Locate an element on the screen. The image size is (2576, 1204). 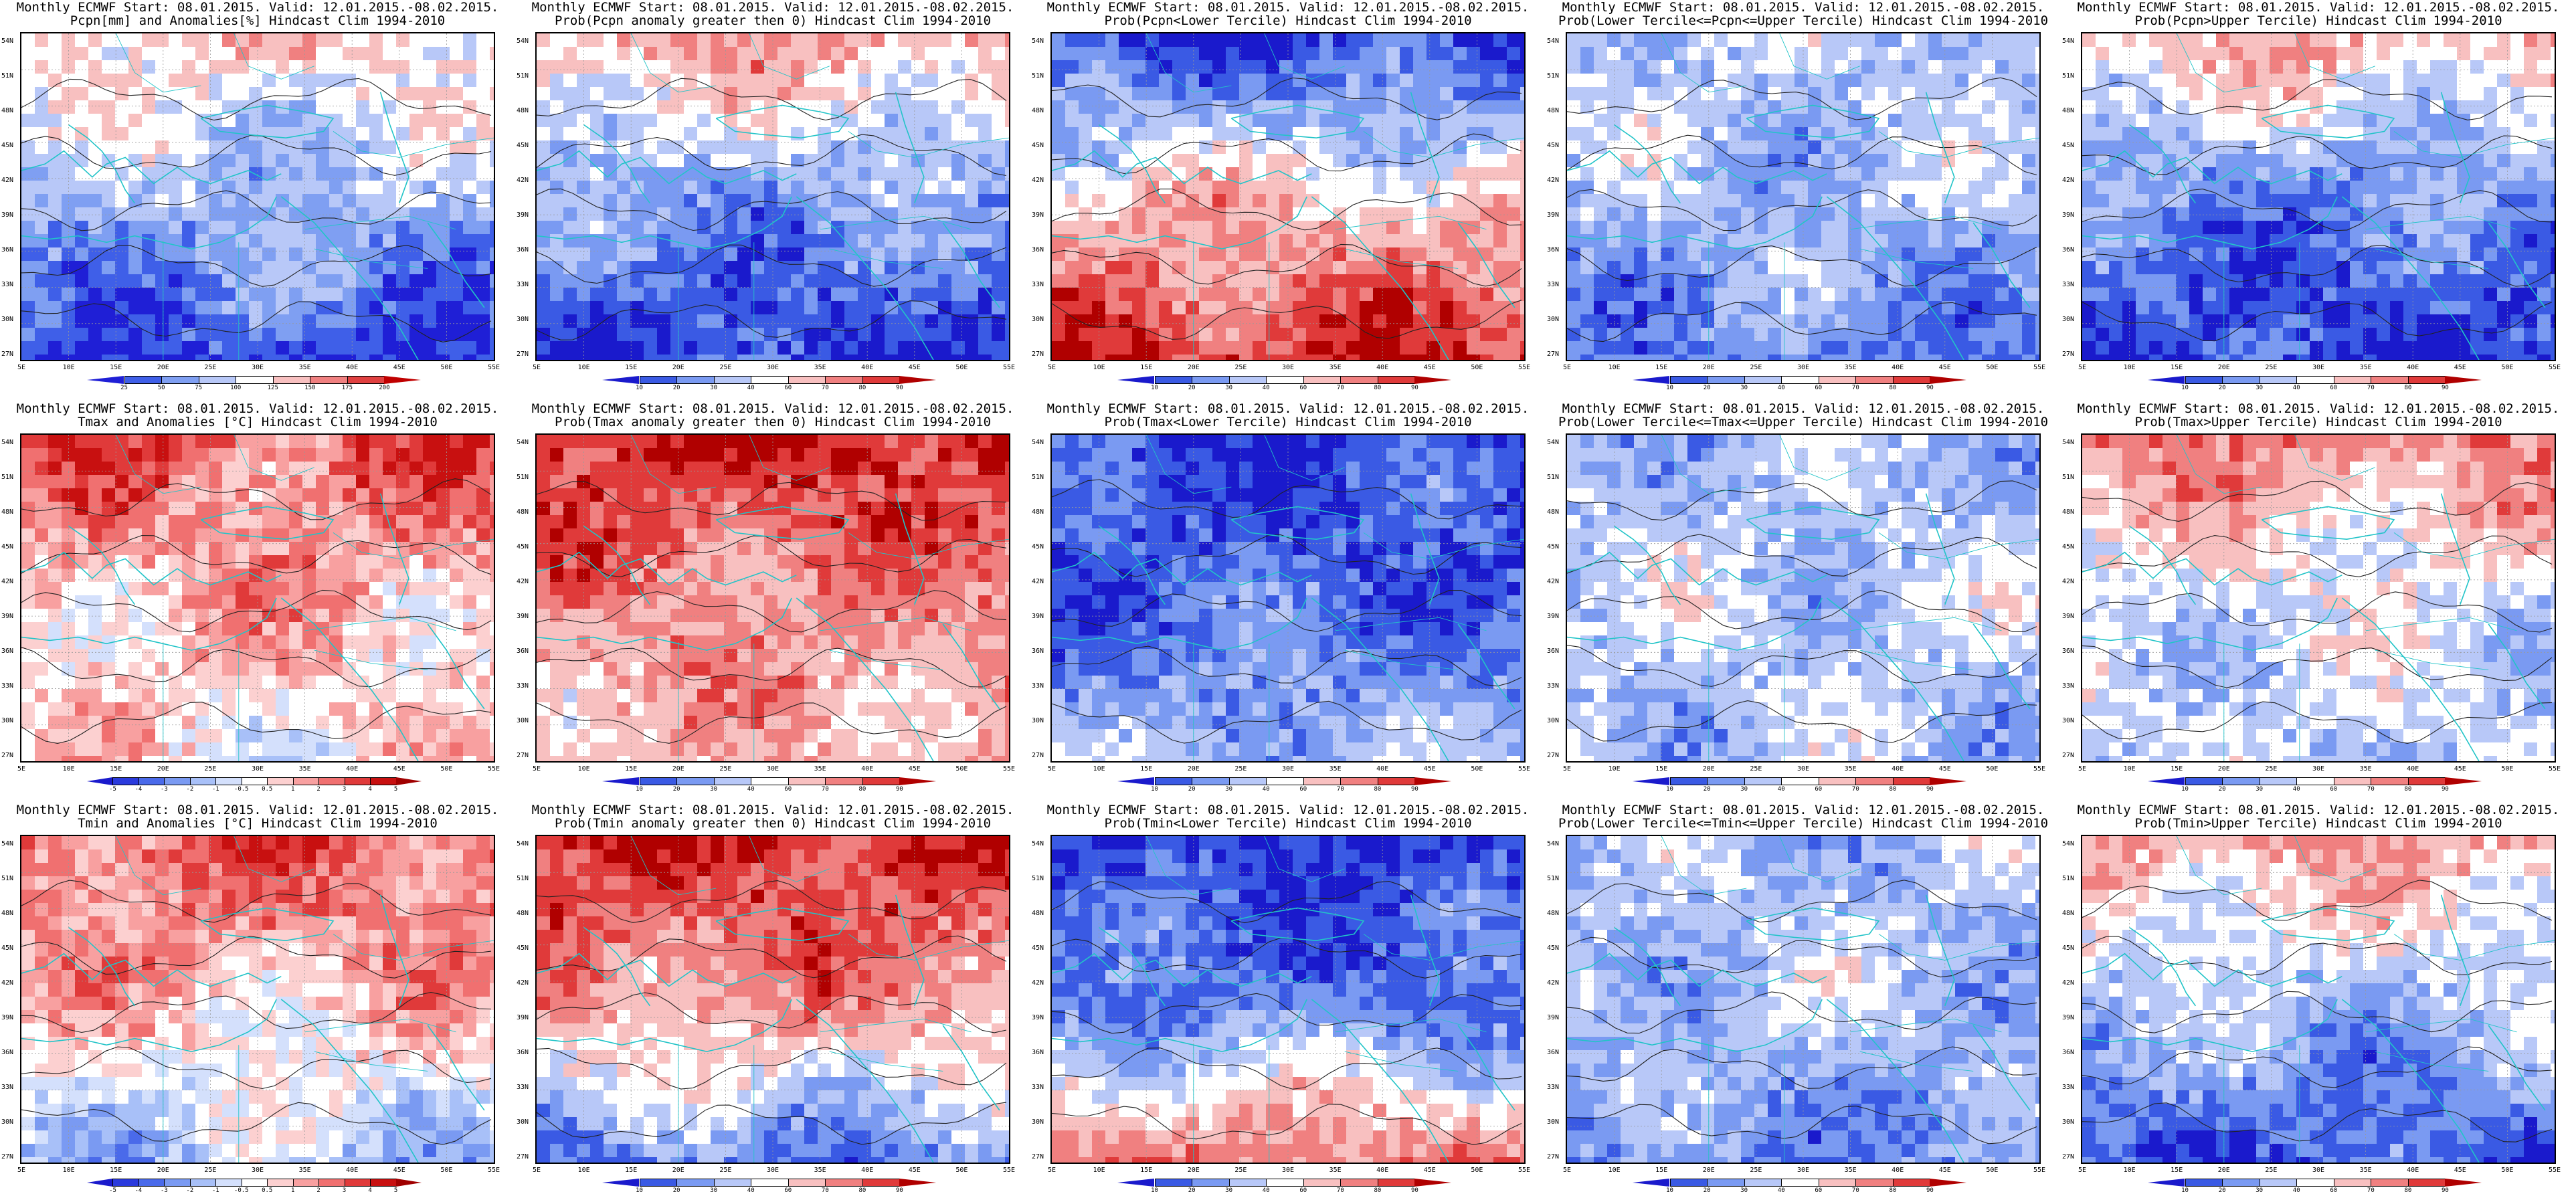
latitude-label: 42N is located at coordinates (7, 180).